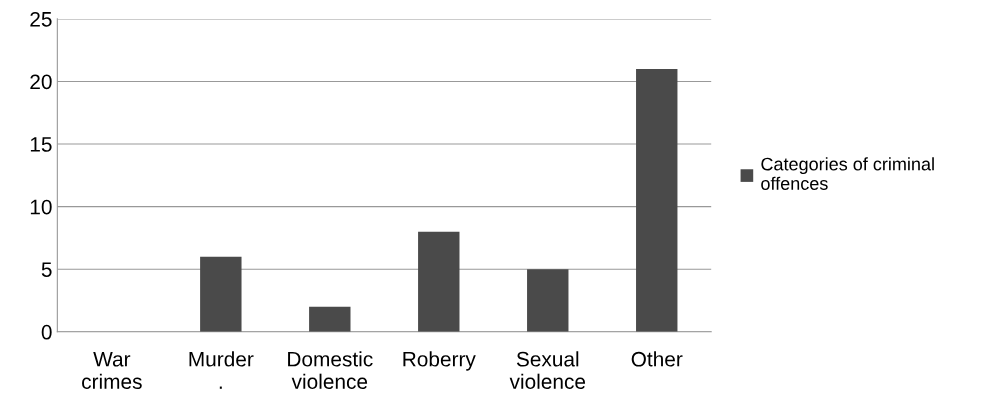  I want to click on y-tick-label: 20, so click(41, 82).